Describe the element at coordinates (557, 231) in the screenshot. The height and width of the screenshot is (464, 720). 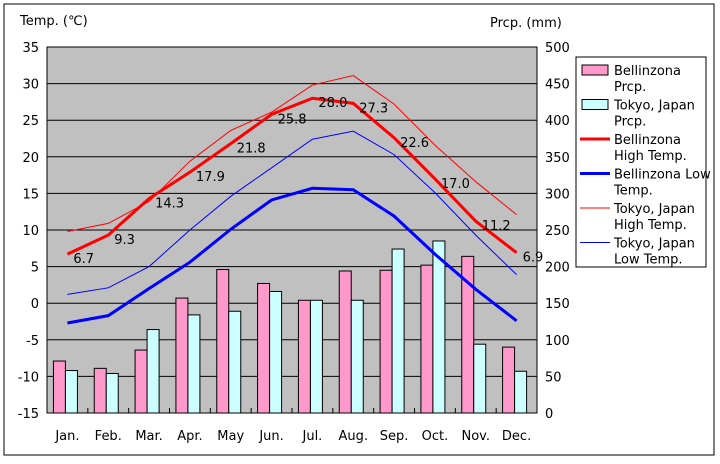
I see `right-tick-label: 250` at that location.